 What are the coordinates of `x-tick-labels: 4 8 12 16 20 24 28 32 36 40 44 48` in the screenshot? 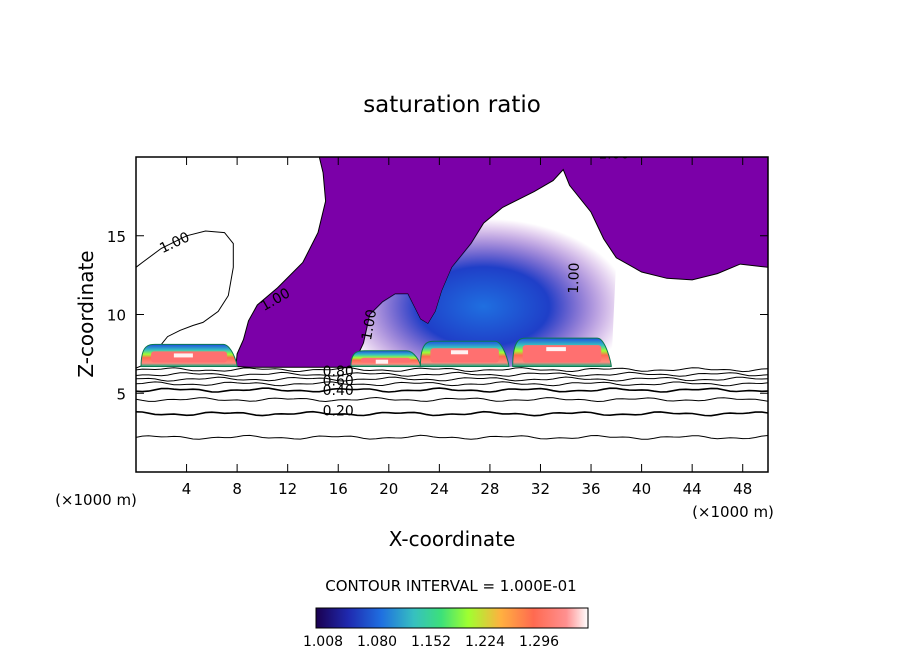 It's located at (467, 489).